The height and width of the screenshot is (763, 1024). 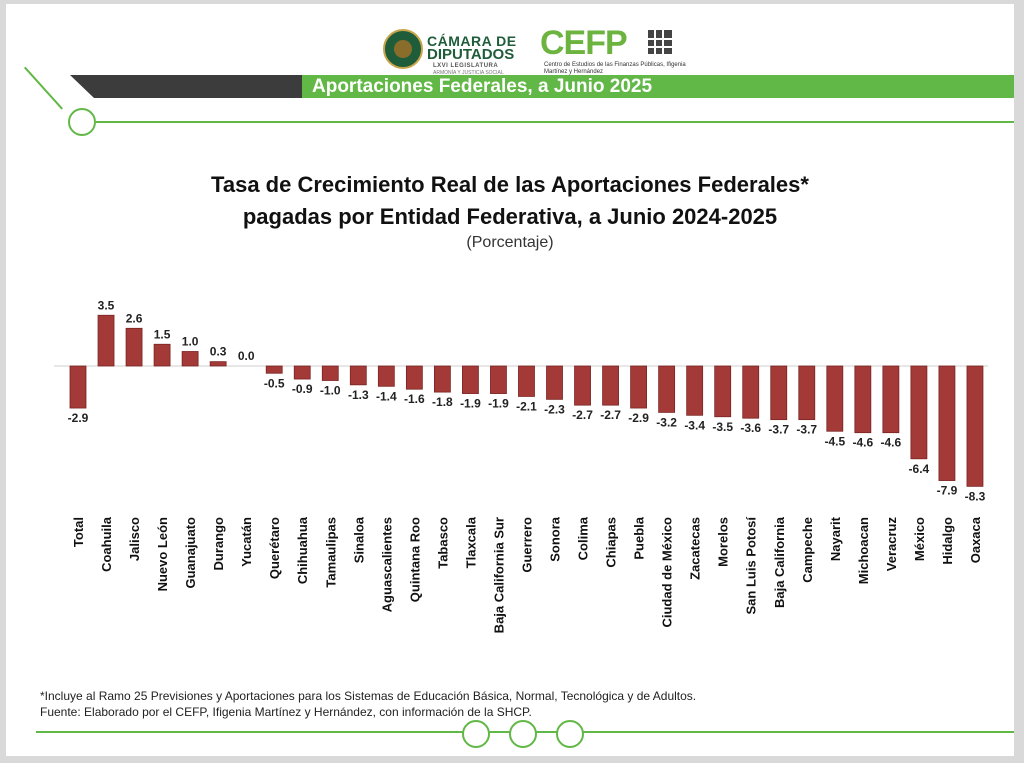 I want to click on category-label: Sinaloa, so click(x=358, y=539).